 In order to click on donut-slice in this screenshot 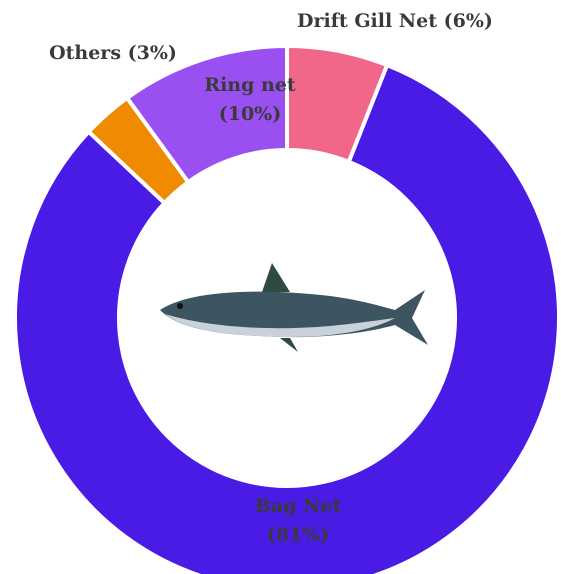, I will do `click(206, 114)`.